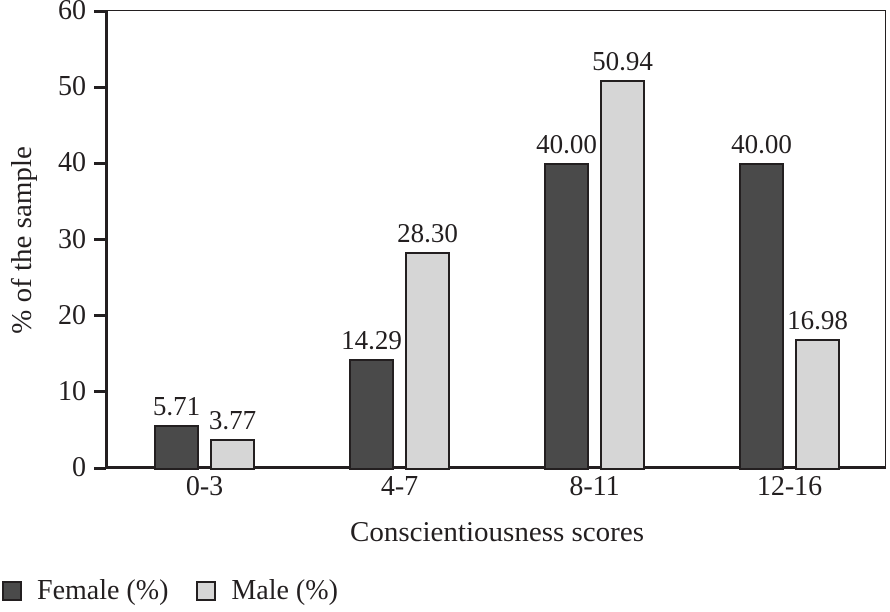 The height and width of the screenshot is (612, 890). What do you see at coordinates (399, 486) in the screenshot?
I see `x-category-label: 4-7` at bounding box center [399, 486].